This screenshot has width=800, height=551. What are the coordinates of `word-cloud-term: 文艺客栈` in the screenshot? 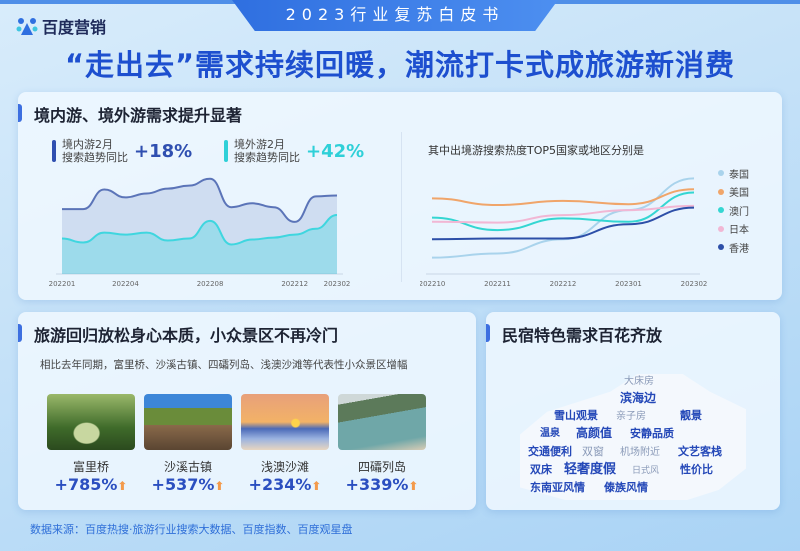 It's located at (700, 451).